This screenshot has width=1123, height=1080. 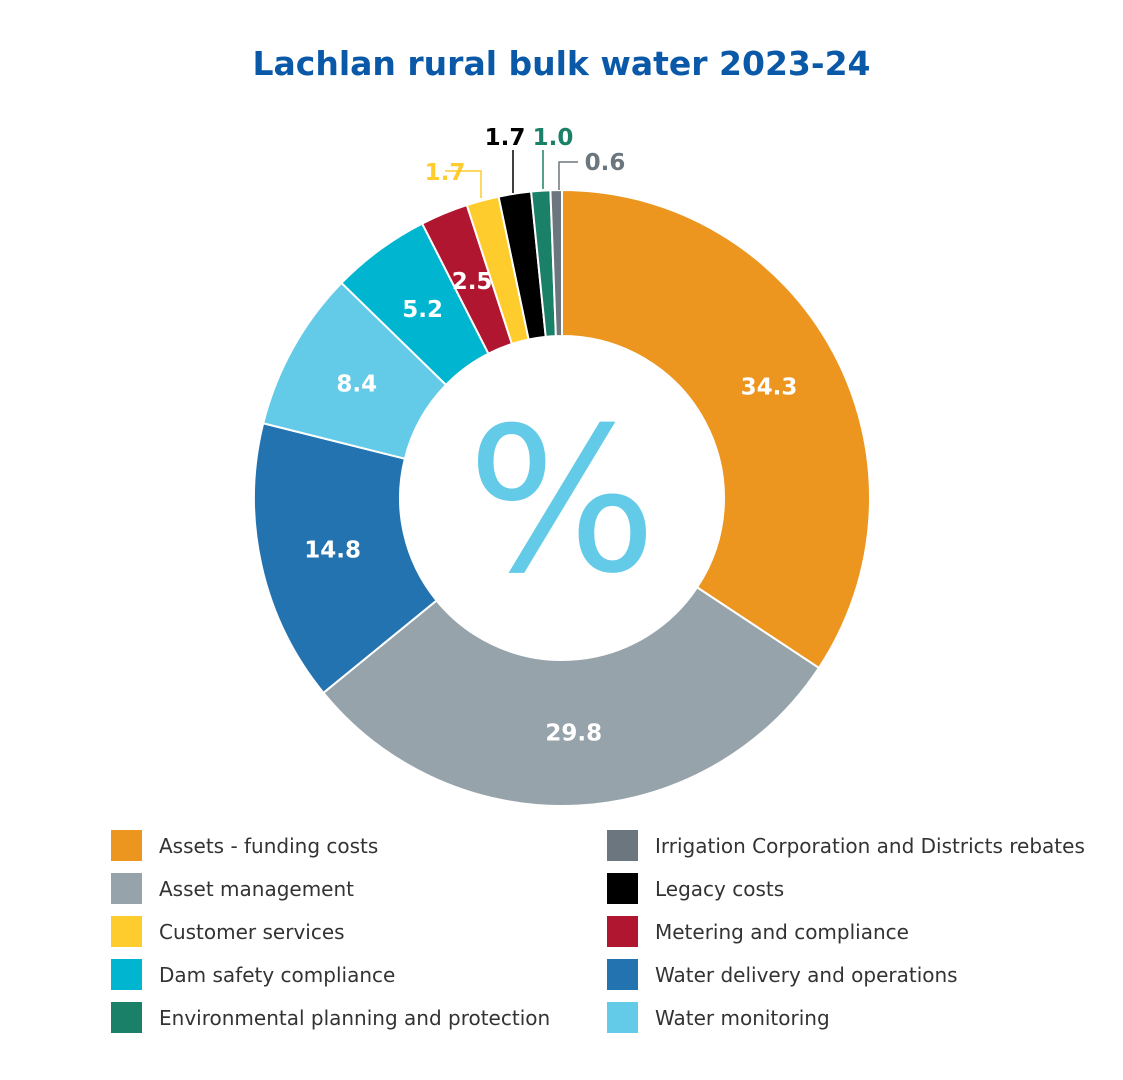 I want to click on slice-label-dam-safety-compliance: 5.2, so click(x=422, y=310).